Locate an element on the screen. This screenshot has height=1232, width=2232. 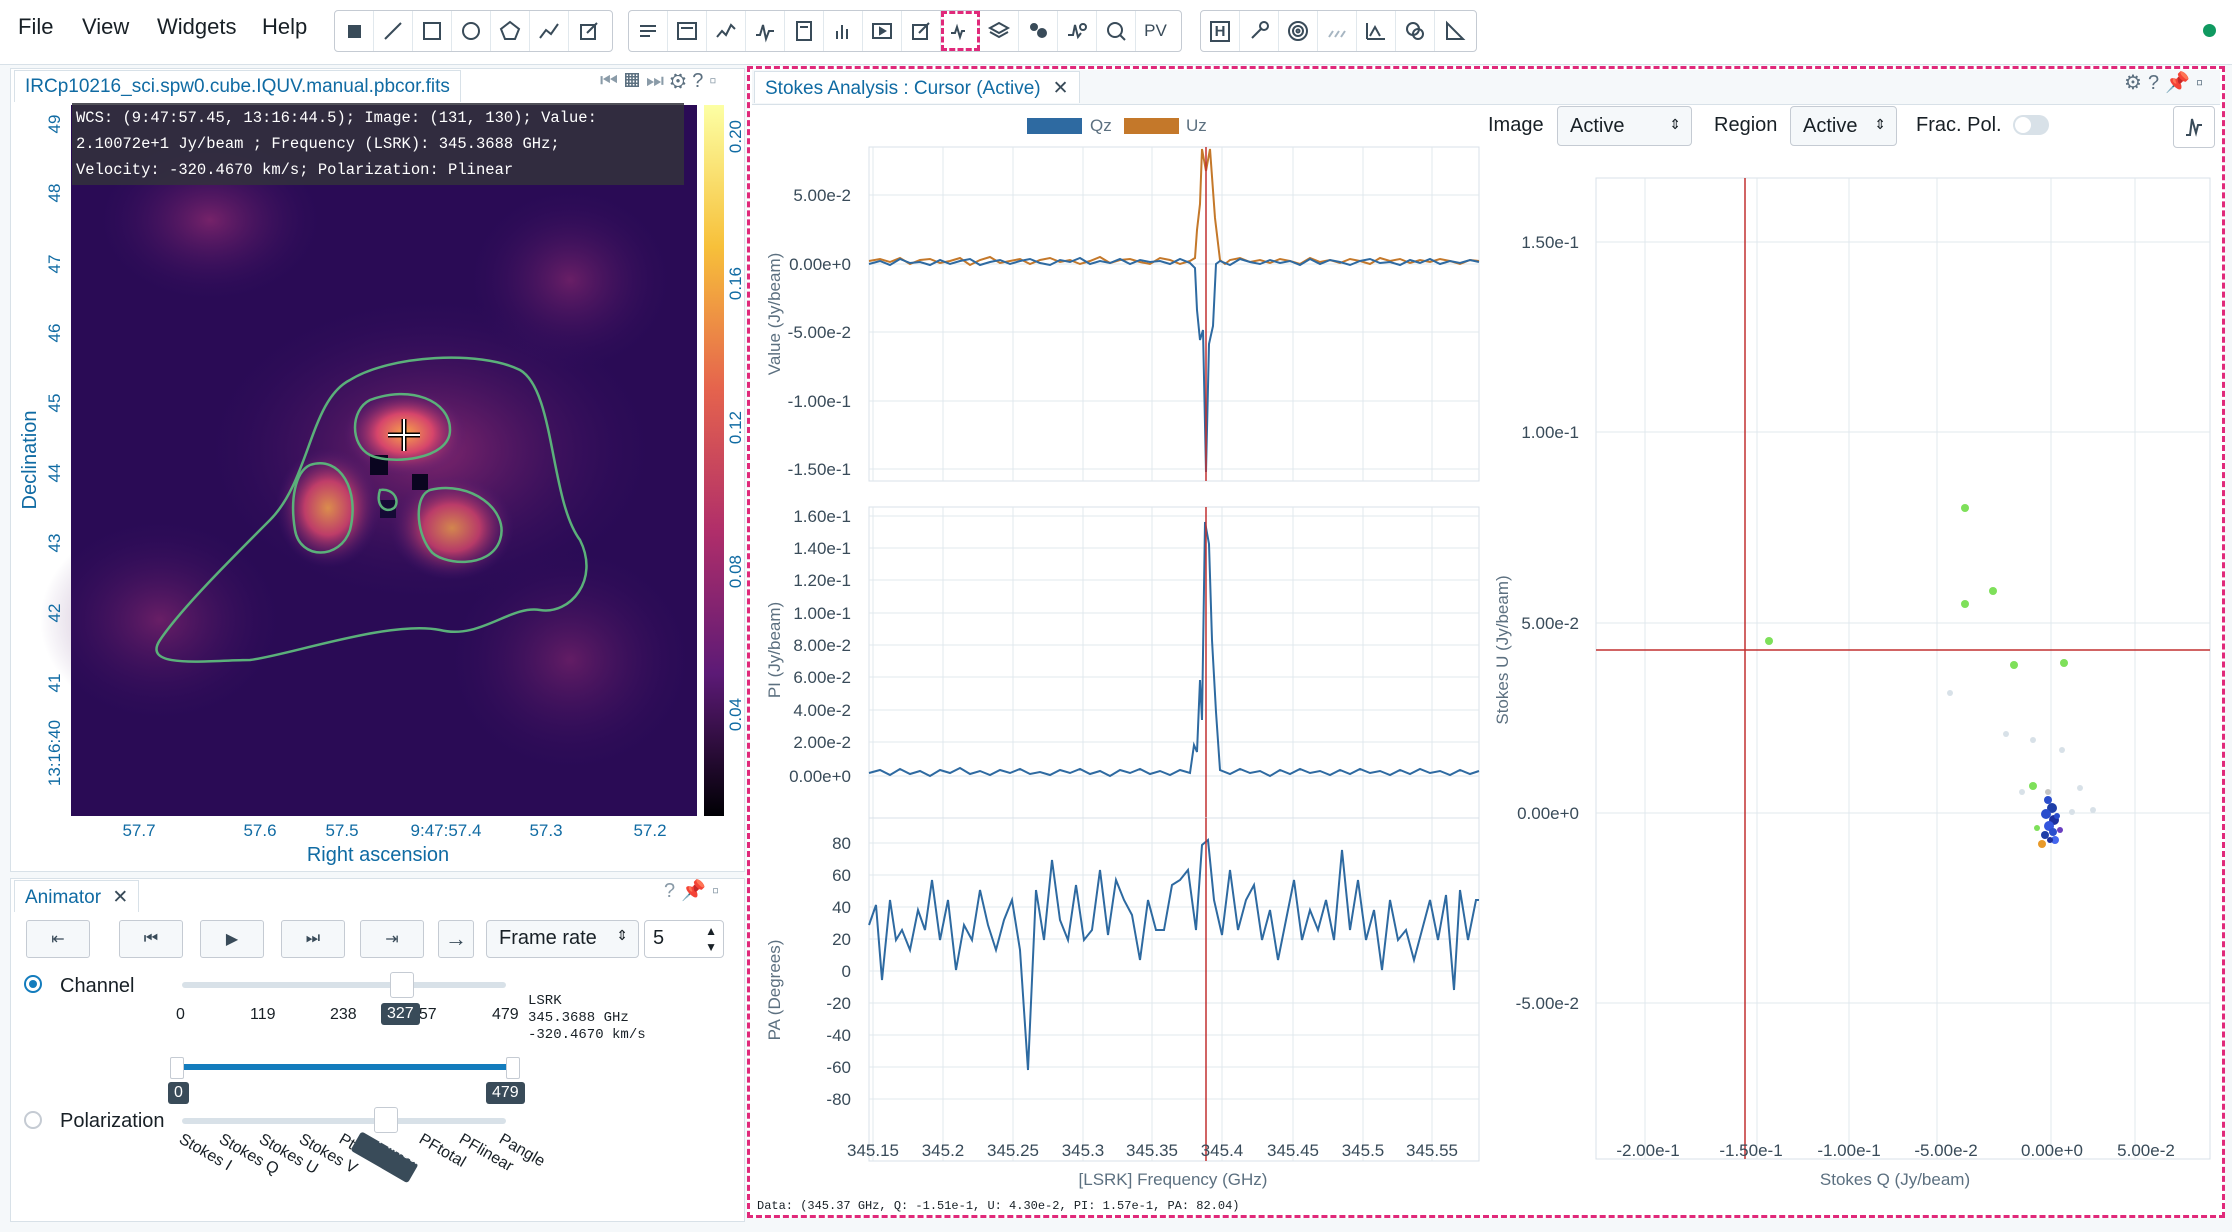
stokes-tab-label: Stokes Analysis : Cursor (Active) is located at coordinates (903, 88).